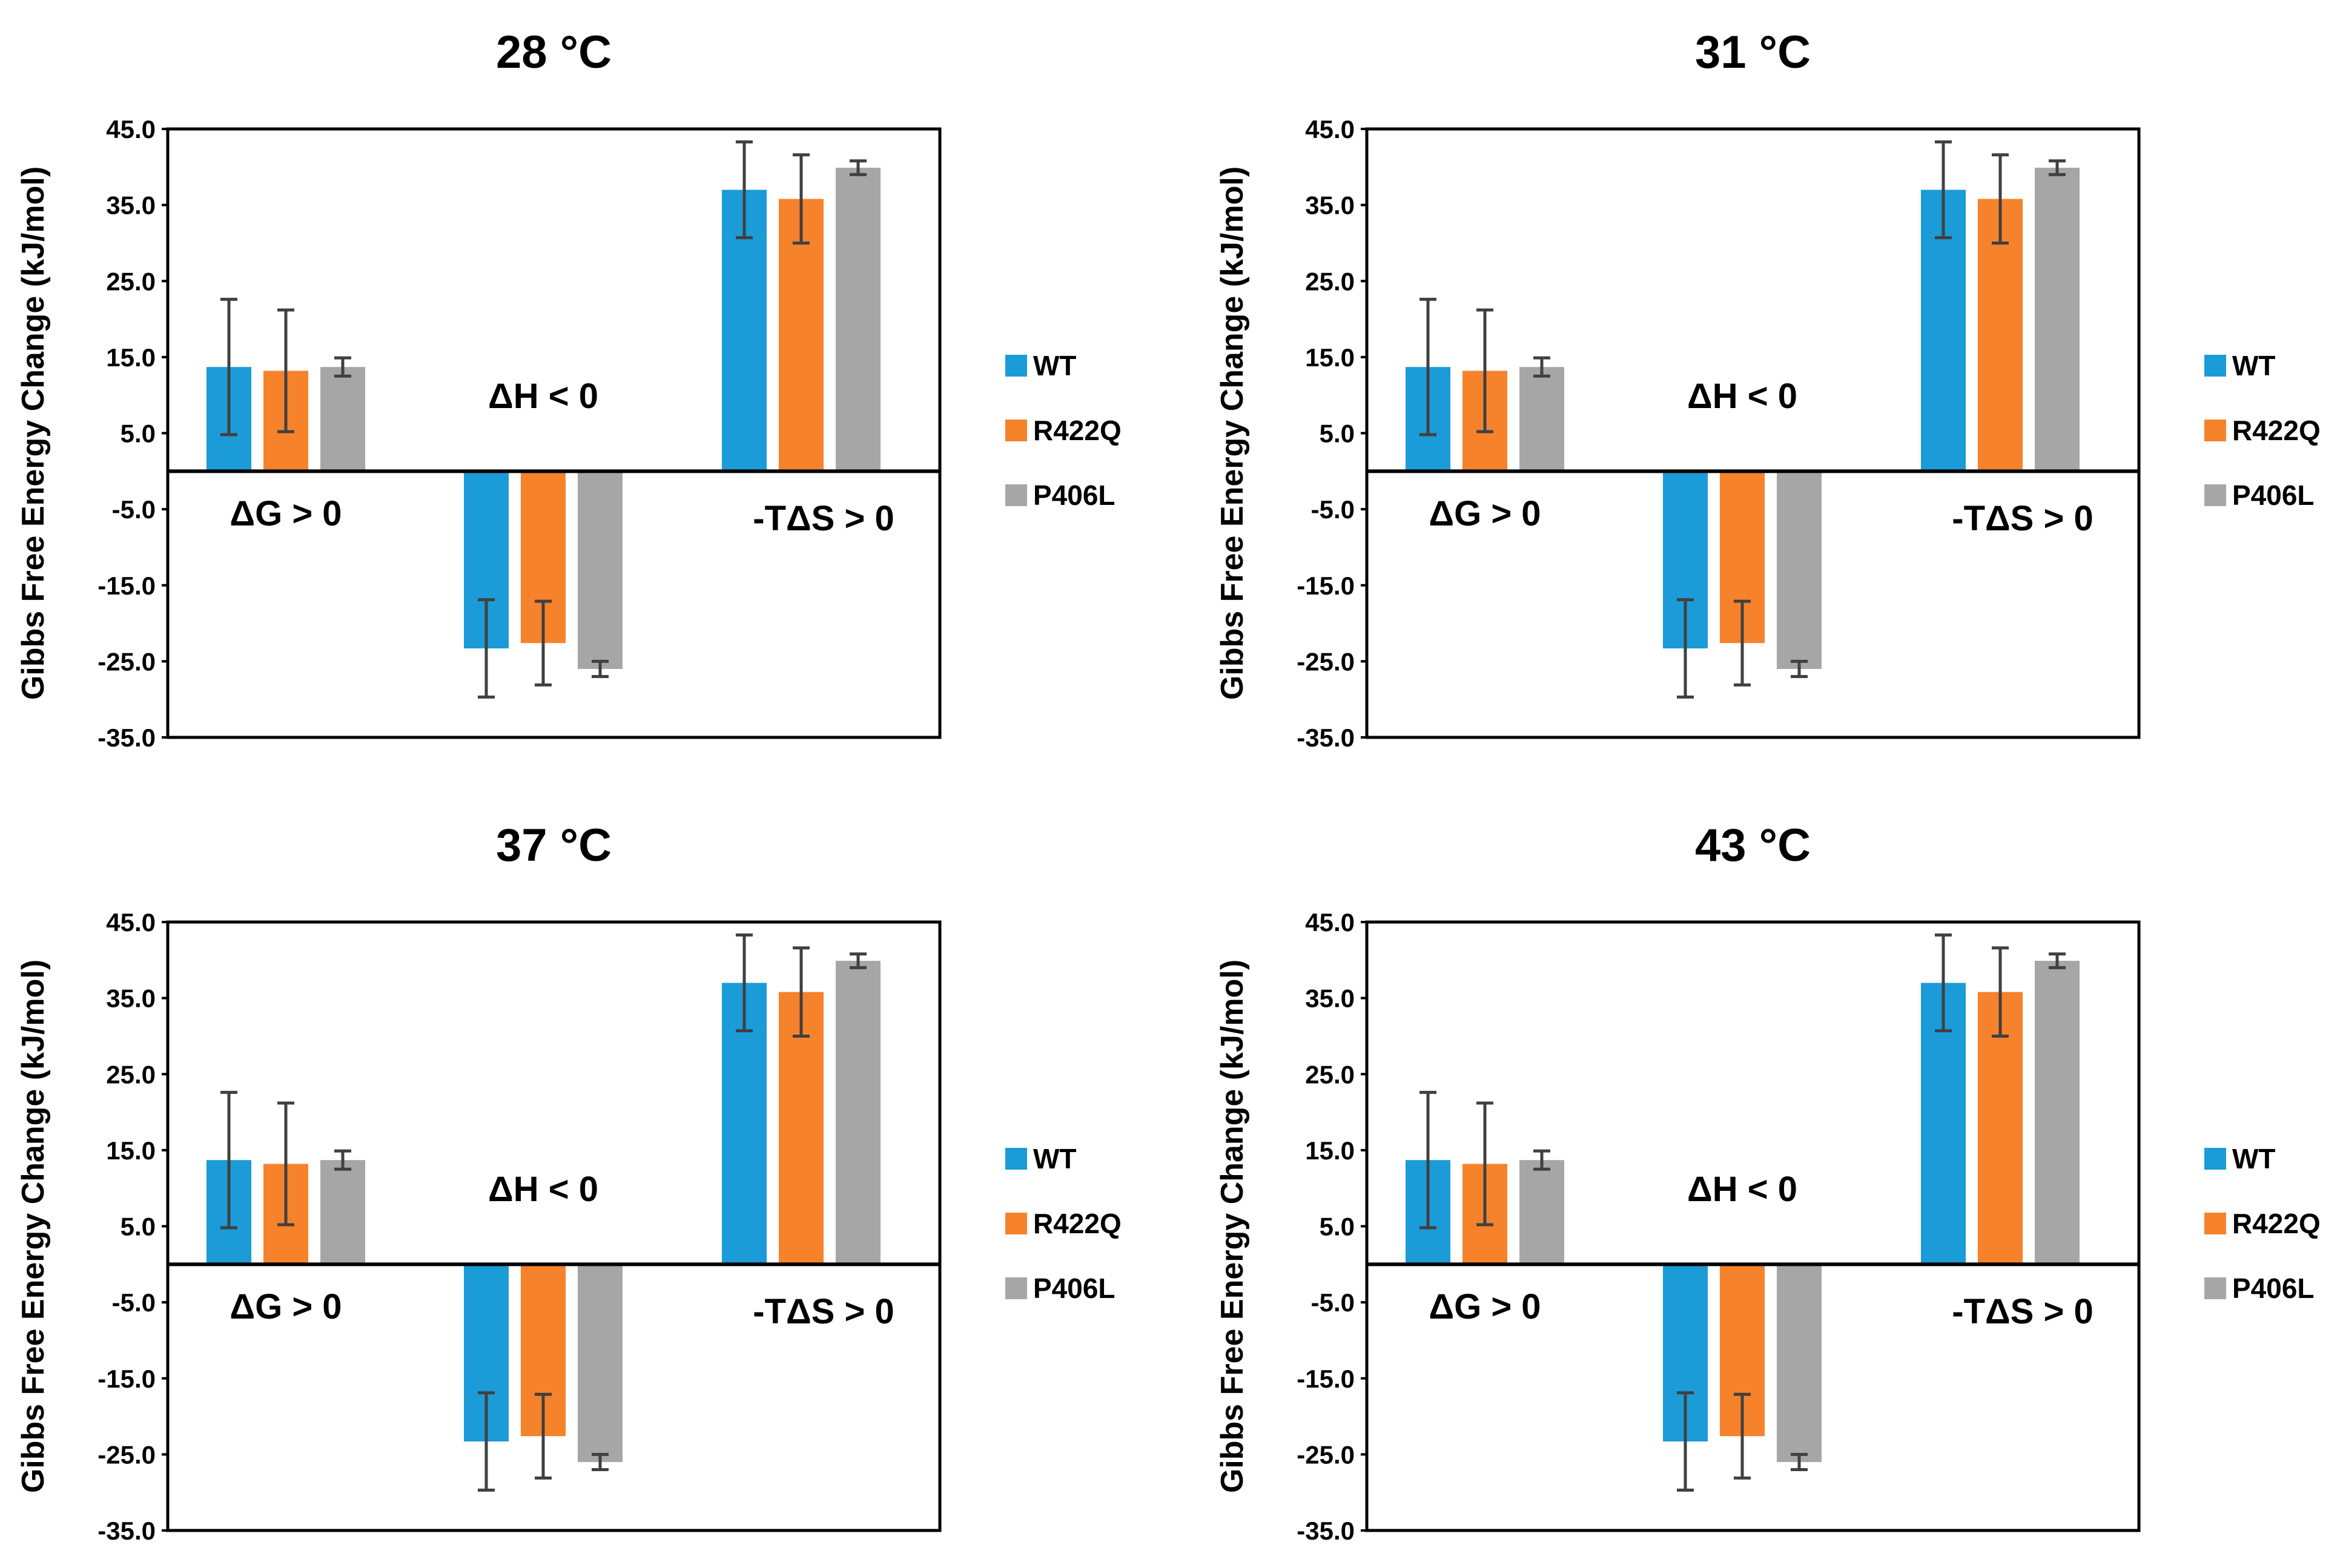  Describe the element at coordinates (1753, 52) in the screenshot. I see `chart-title: 31 °C` at that location.